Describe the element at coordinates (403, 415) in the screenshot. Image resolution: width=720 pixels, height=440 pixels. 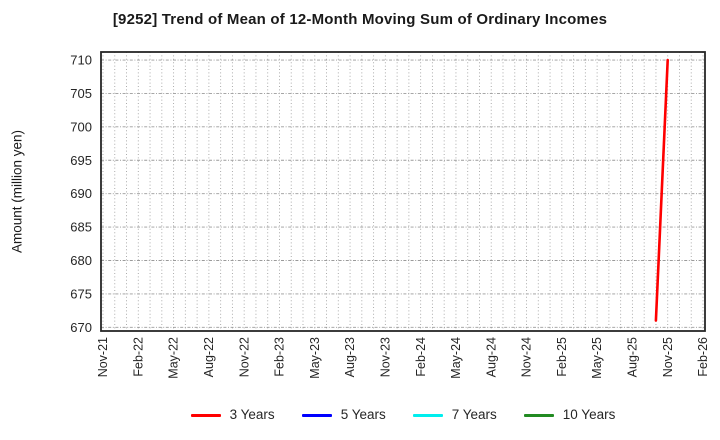
I see `legend: 3 Years 5 Years 7 Years 10 Years` at that location.